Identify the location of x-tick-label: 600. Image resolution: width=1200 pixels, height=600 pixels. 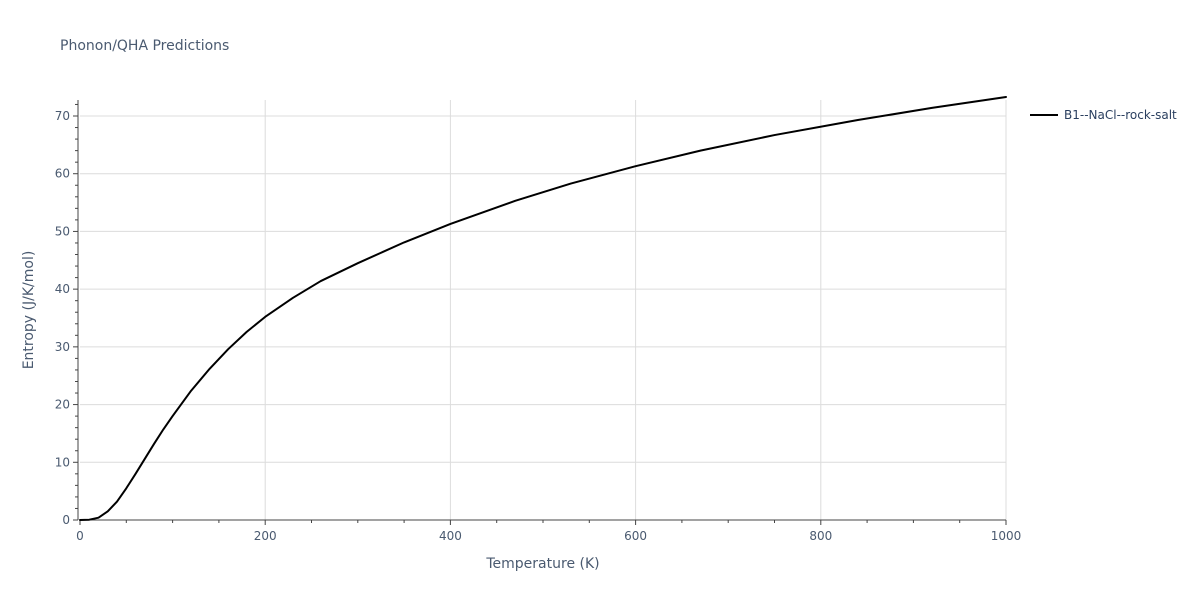
(635, 536).